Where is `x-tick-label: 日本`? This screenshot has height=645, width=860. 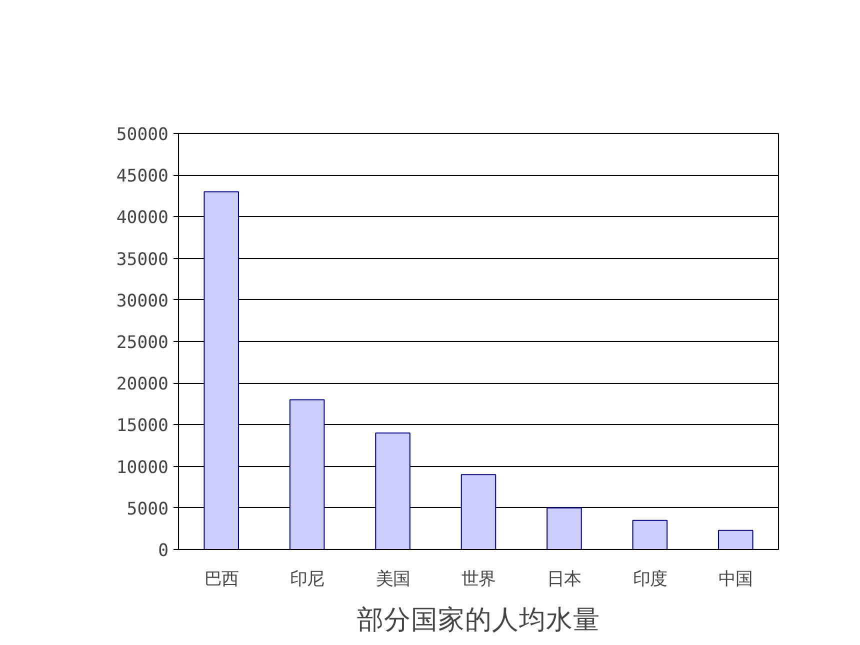
x-tick-label: 日本 is located at coordinates (564, 580).